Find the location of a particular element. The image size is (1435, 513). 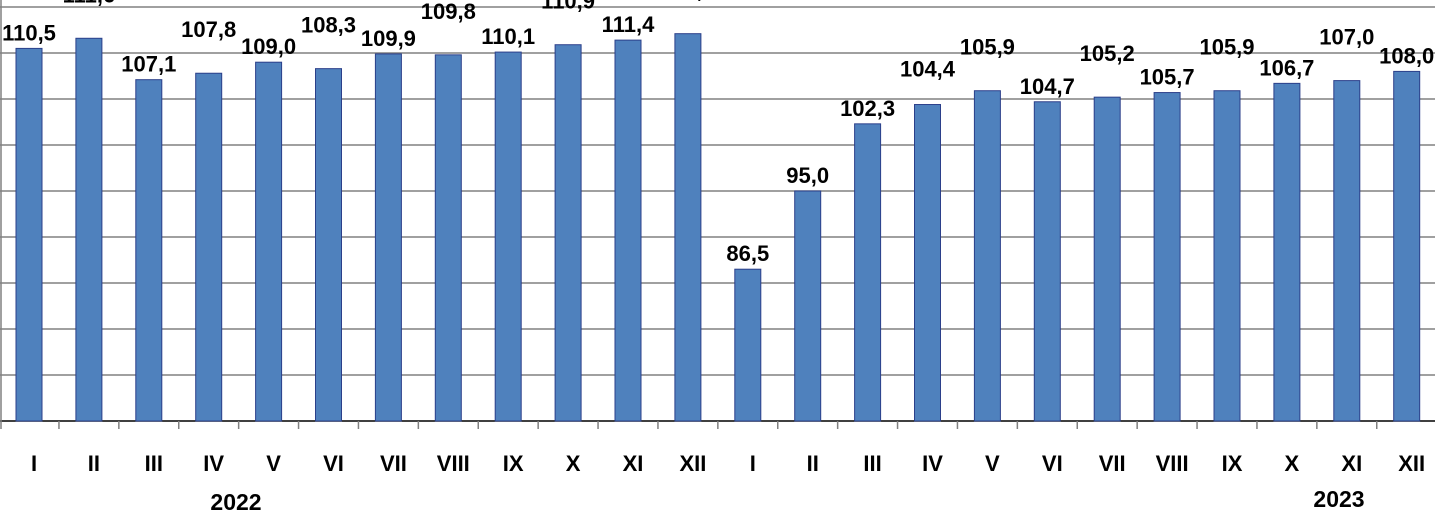

value-label: 111,6 is located at coordinates (89, 3).